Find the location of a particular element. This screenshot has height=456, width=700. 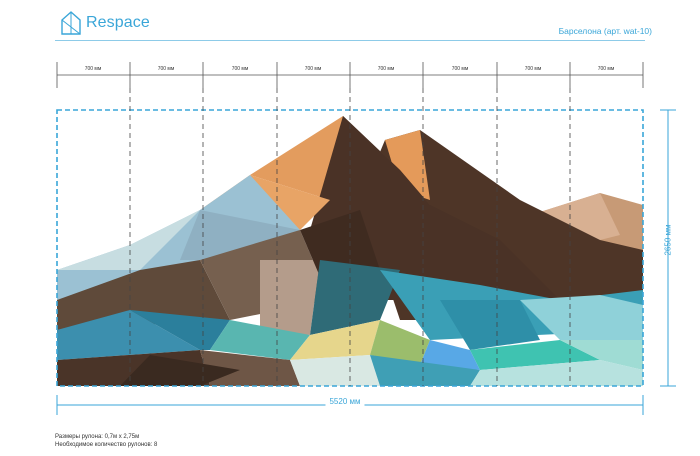

height-dimension is located at coordinates (668, 248).